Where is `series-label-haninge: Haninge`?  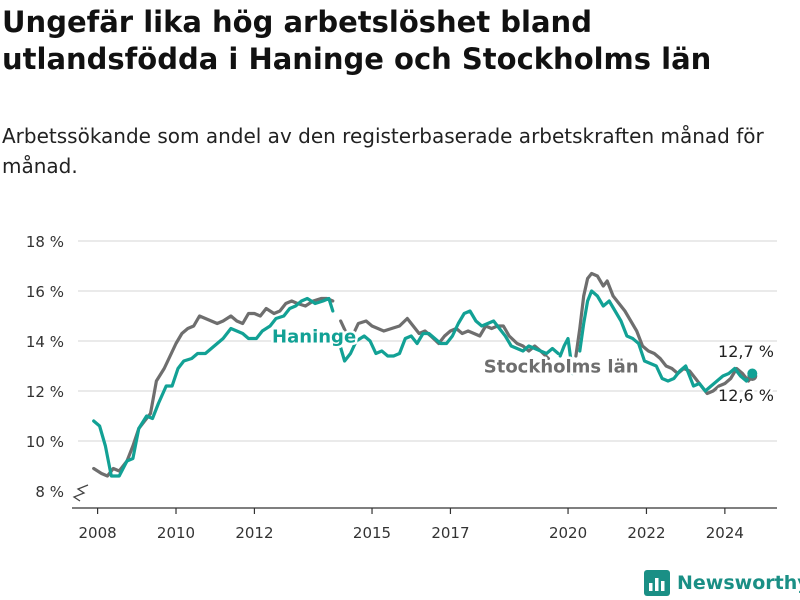
series-label-haninge: Haninge is located at coordinates (314, 336).